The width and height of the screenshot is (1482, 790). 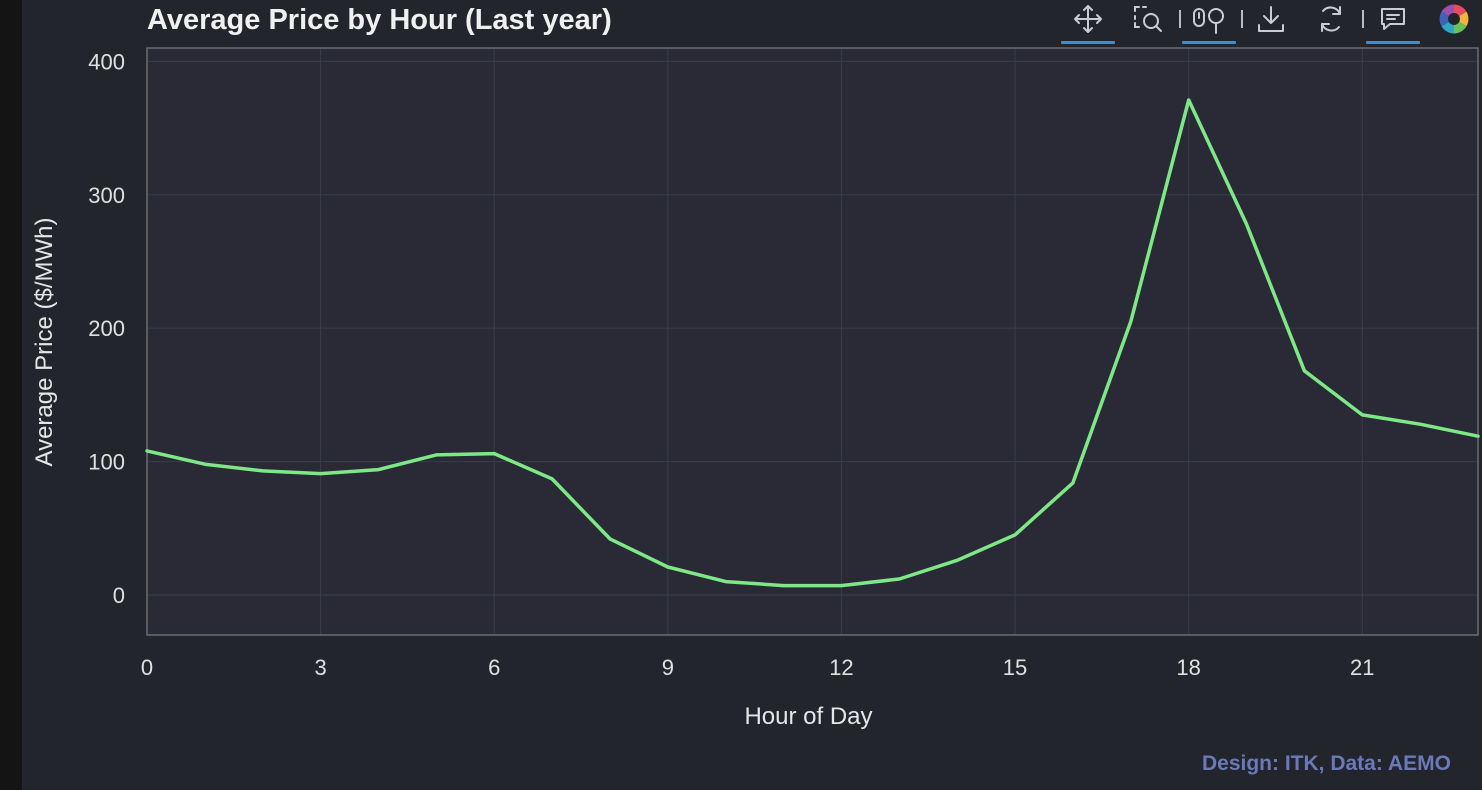 I want to click on chart-toolbar, so click(x=1268, y=24).